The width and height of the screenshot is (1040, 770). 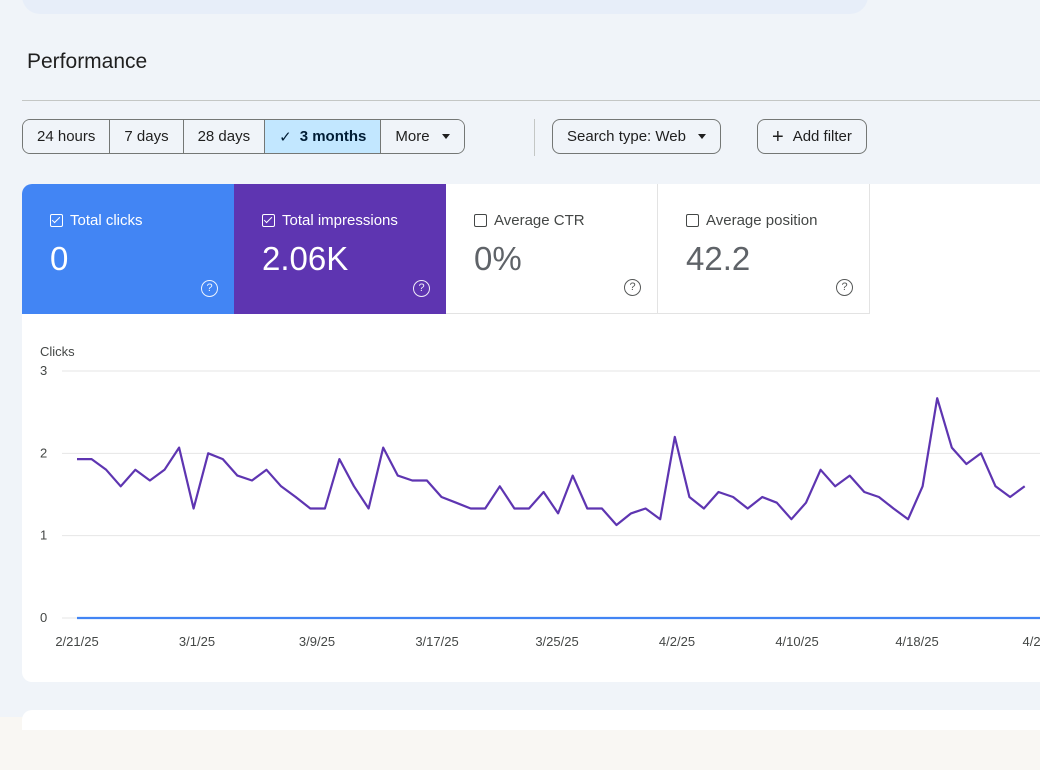 What do you see at coordinates (436, 641) in the screenshot?
I see `x-tick-label: 3/17/25` at bounding box center [436, 641].